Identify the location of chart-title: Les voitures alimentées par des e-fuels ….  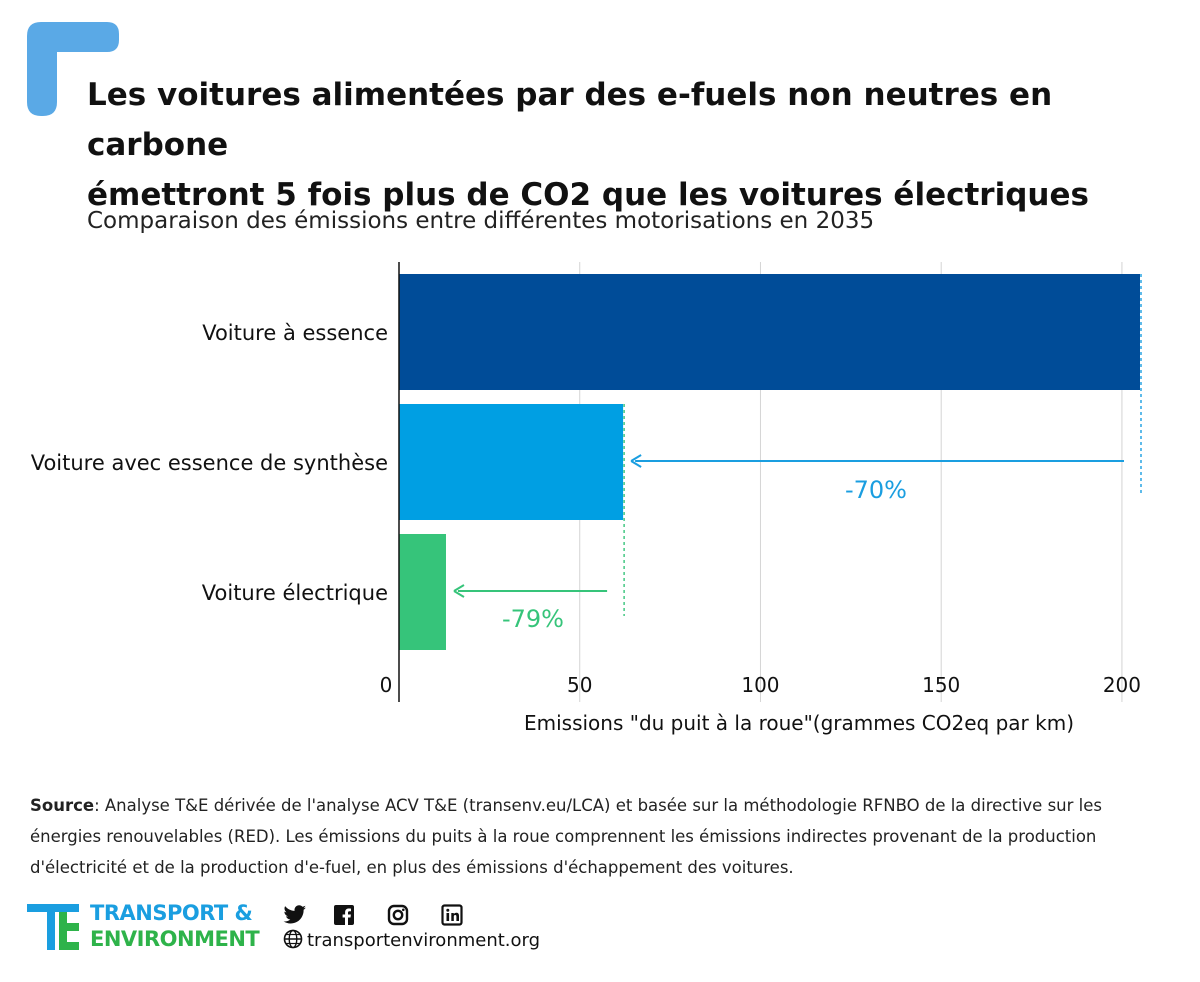
(637, 145).